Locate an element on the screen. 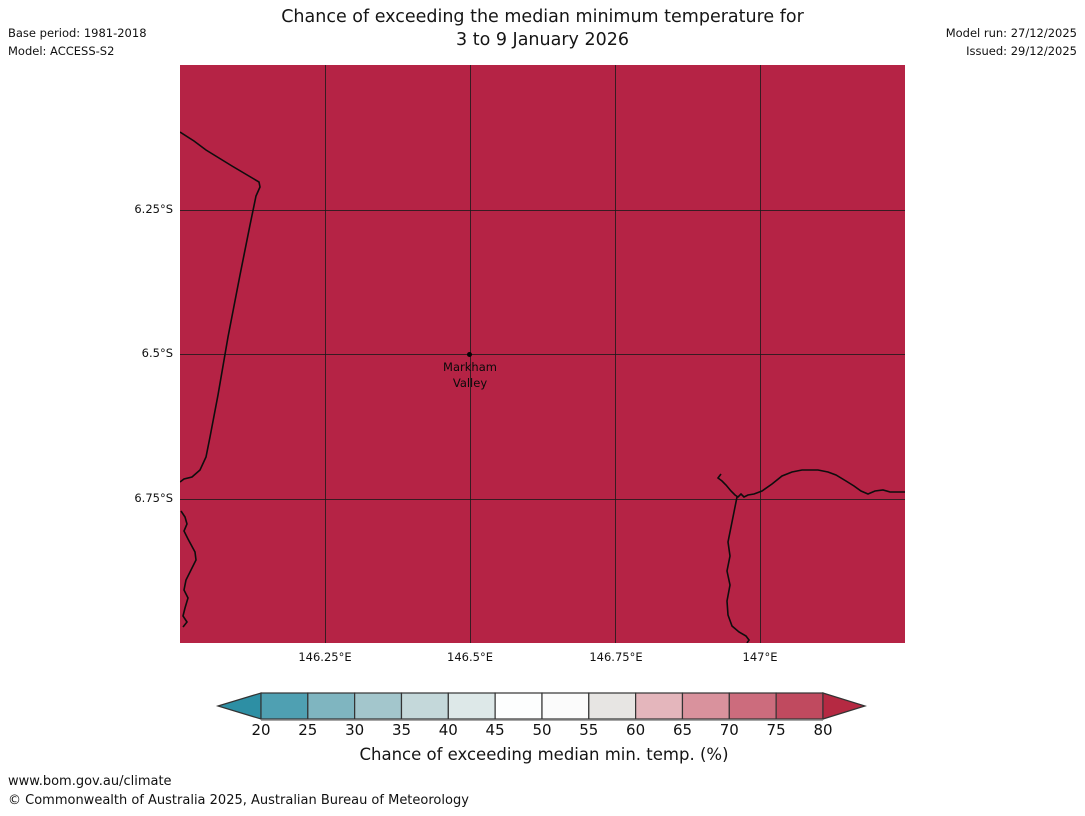  x-axis-label-146-5e: 146.5°E is located at coordinates (470, 657).